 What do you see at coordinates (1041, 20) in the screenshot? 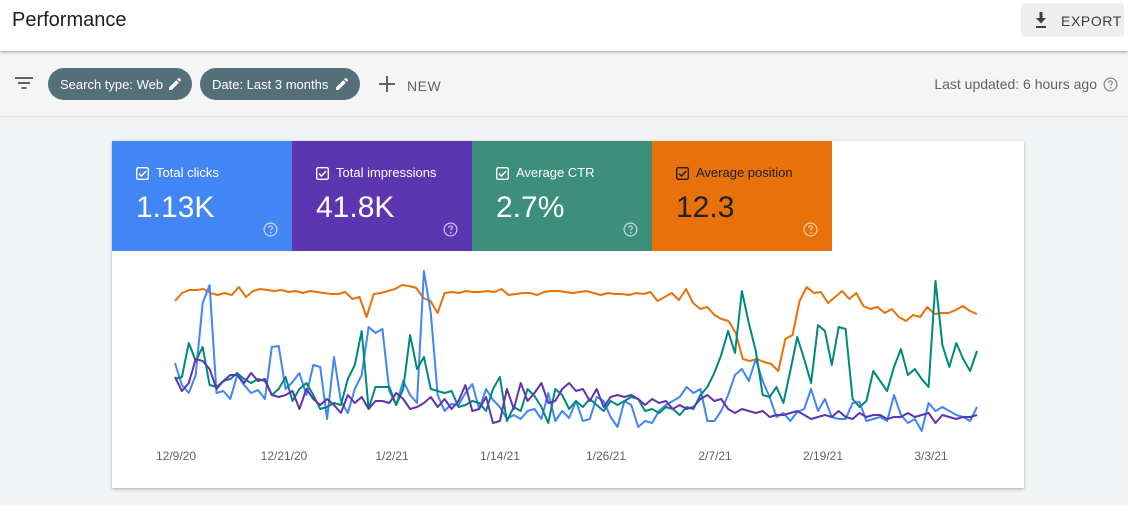
I see `download-icon` at bounding box center [1041, 20].